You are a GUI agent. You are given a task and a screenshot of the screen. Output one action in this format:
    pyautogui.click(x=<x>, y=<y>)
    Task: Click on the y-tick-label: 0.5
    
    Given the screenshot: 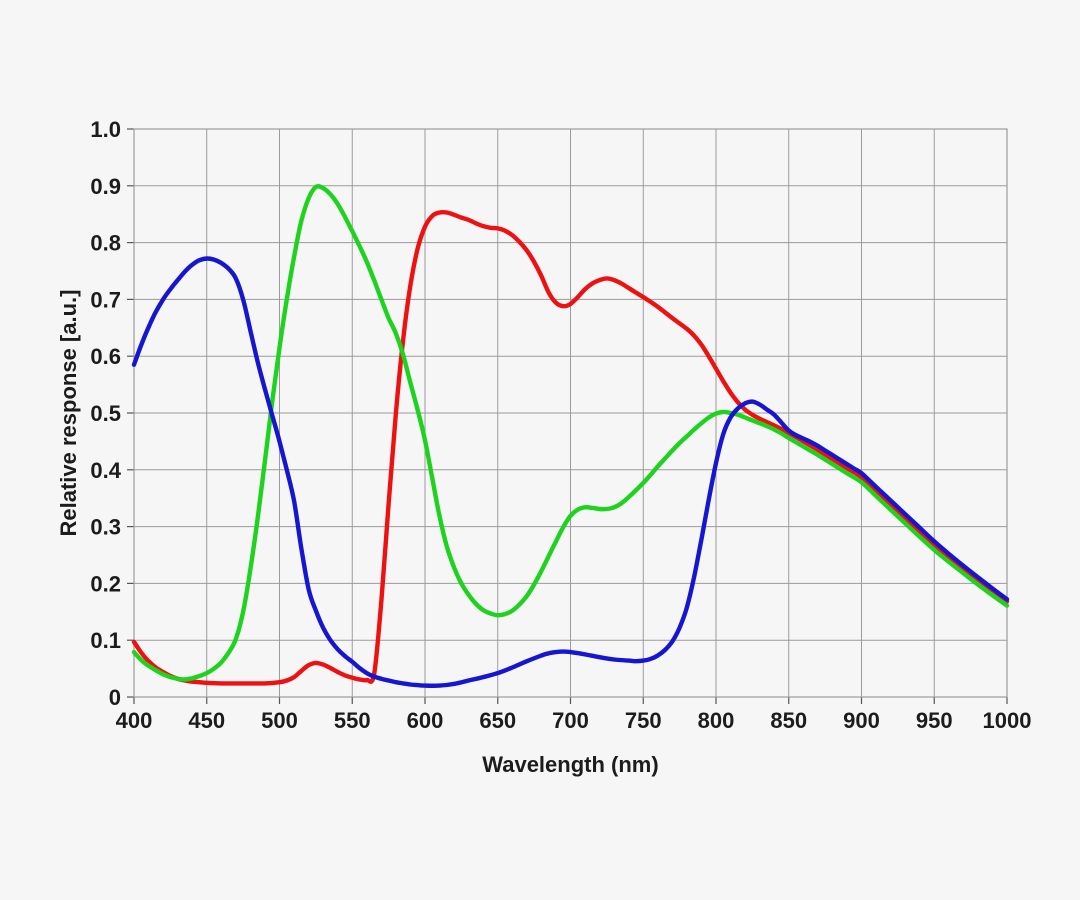 What is the action you would take?
    pyautogui.click(x=105, y=413)
    